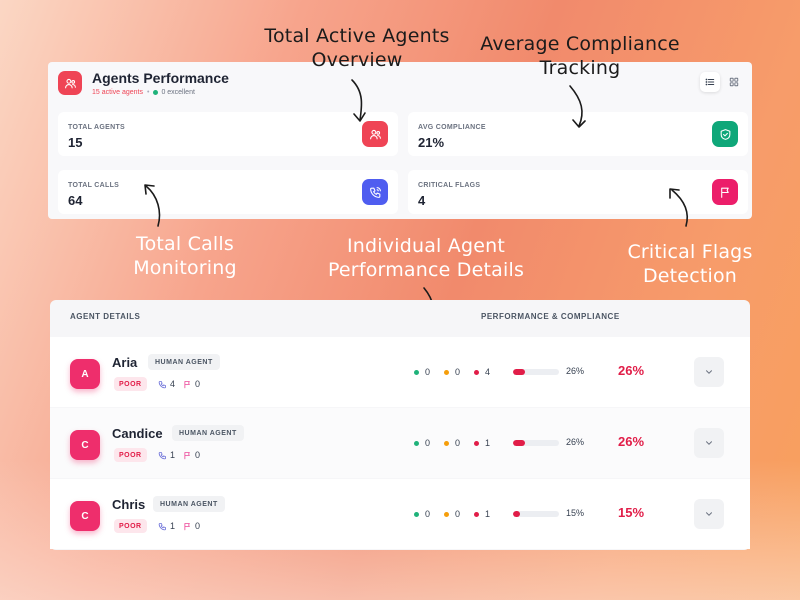 This screenshot has width=800, height=600. I want to click on stat-label: TOTAL AGENTS, so click(97, 127).